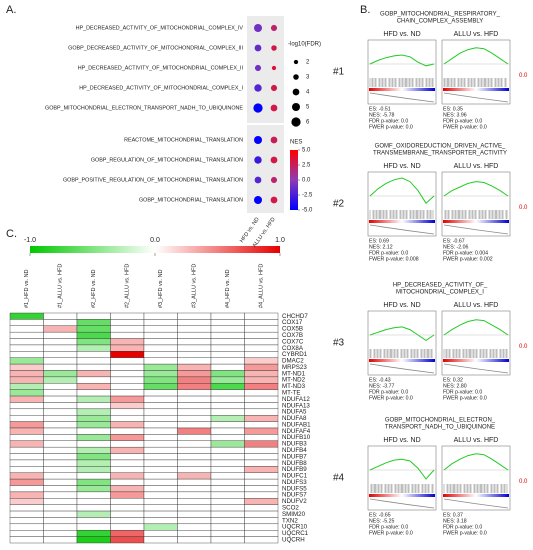 The image size is (533, 550). What do you see at coordinates (296, 143) in the screenshot?
I see `color-legend-title: NES` at bounding box center [296, 143].